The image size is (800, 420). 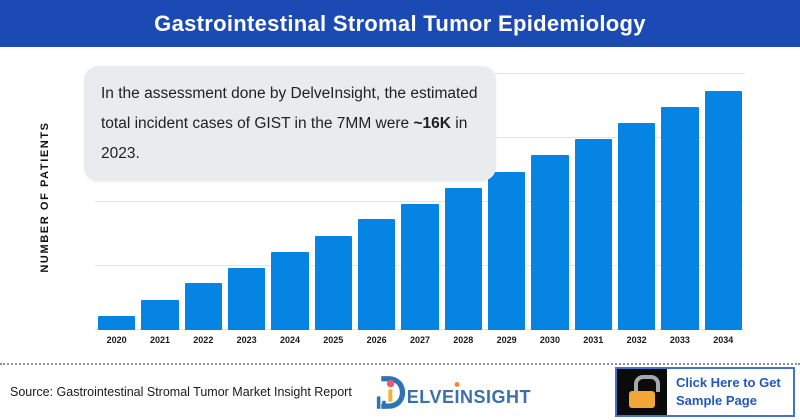 I want to click on bar-2026, so click(x=377, y=274).